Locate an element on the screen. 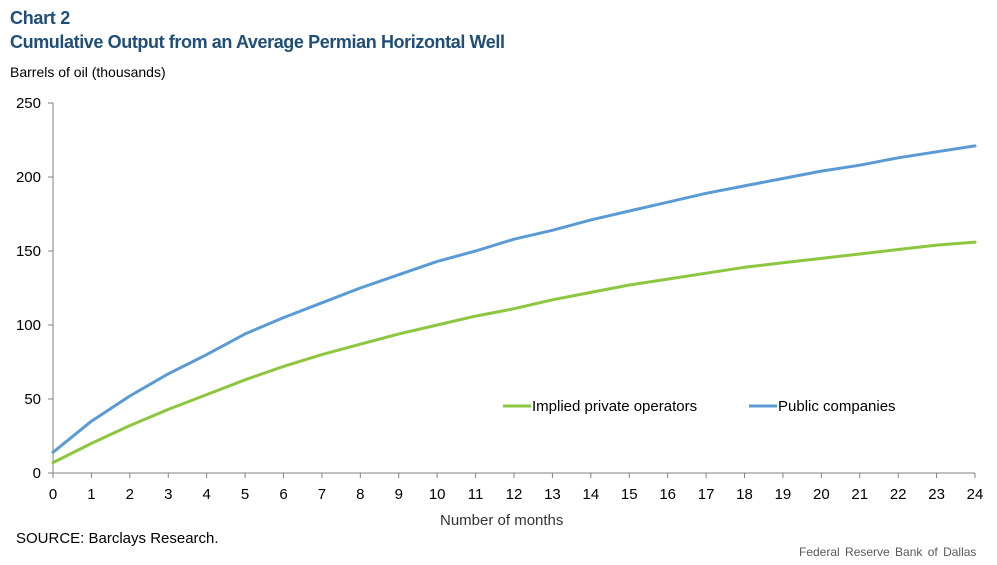 The image size is (997, 565). x-tick-label: 9 is located at coordinates (399, 494).